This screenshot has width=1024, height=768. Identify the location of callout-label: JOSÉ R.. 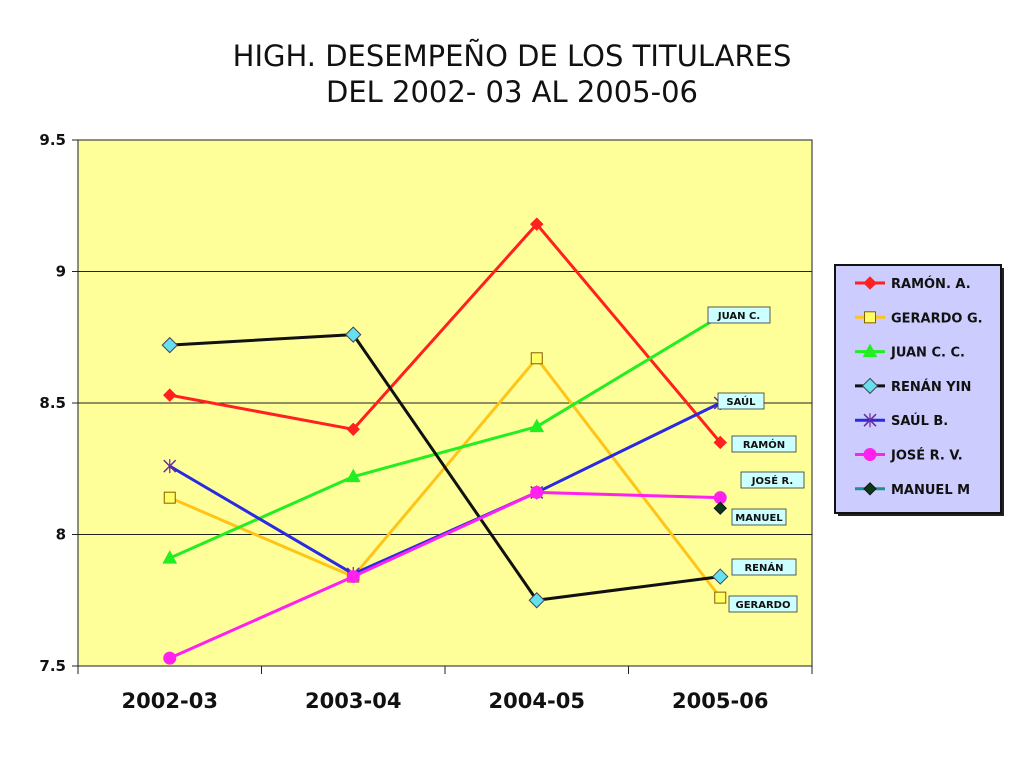
(772, 480).